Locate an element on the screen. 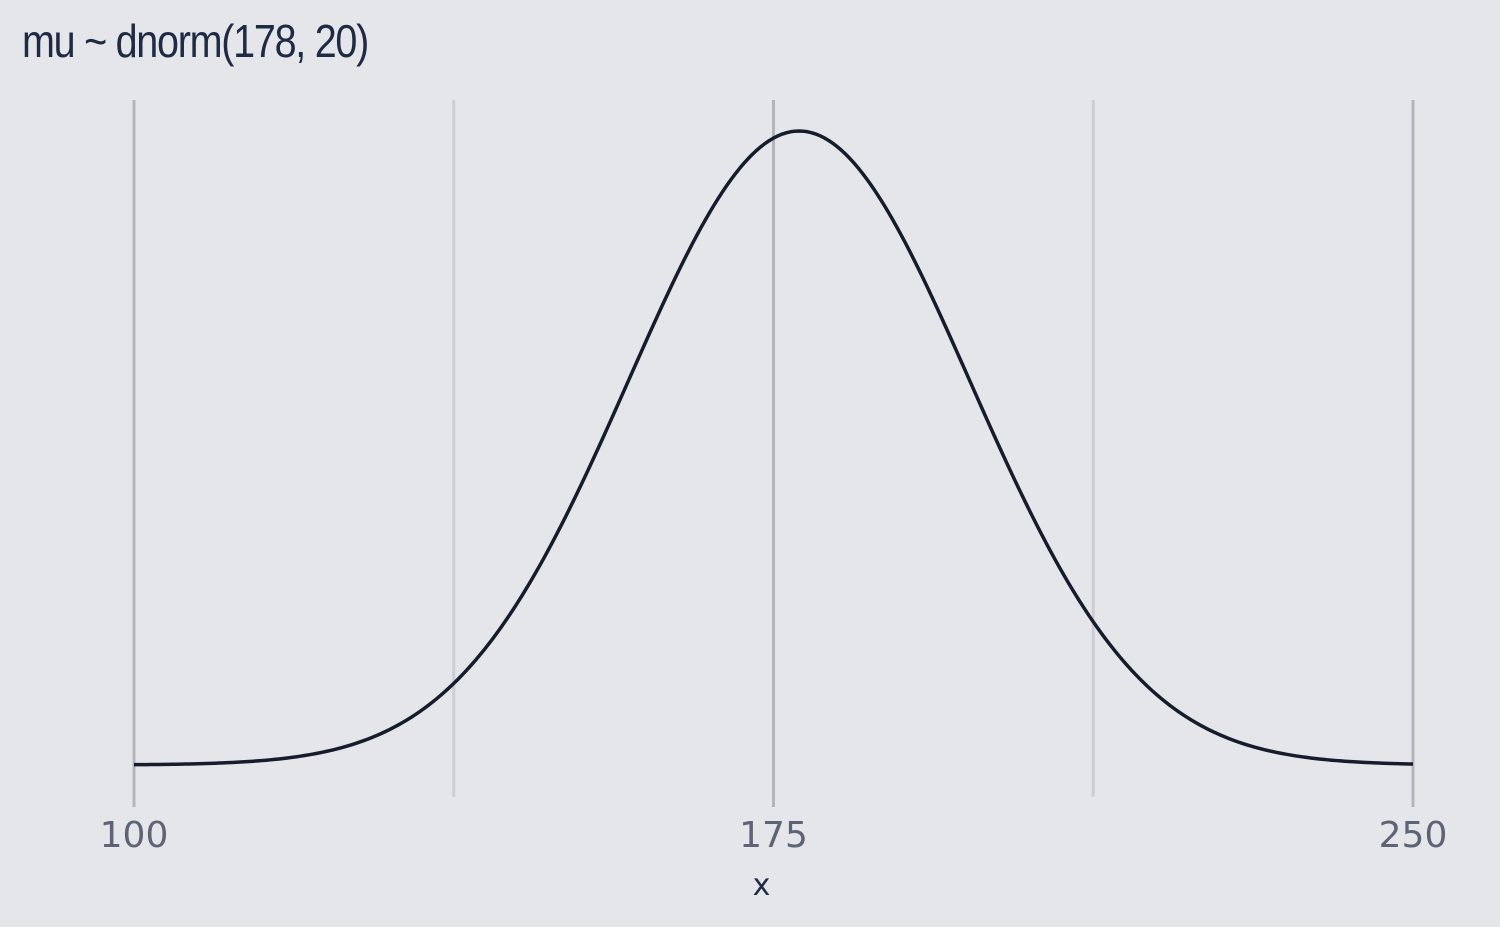 Image resolution: width=1500 pixels, height=927 pixels. x-axis-title: x is located at coordinates (762, 885).